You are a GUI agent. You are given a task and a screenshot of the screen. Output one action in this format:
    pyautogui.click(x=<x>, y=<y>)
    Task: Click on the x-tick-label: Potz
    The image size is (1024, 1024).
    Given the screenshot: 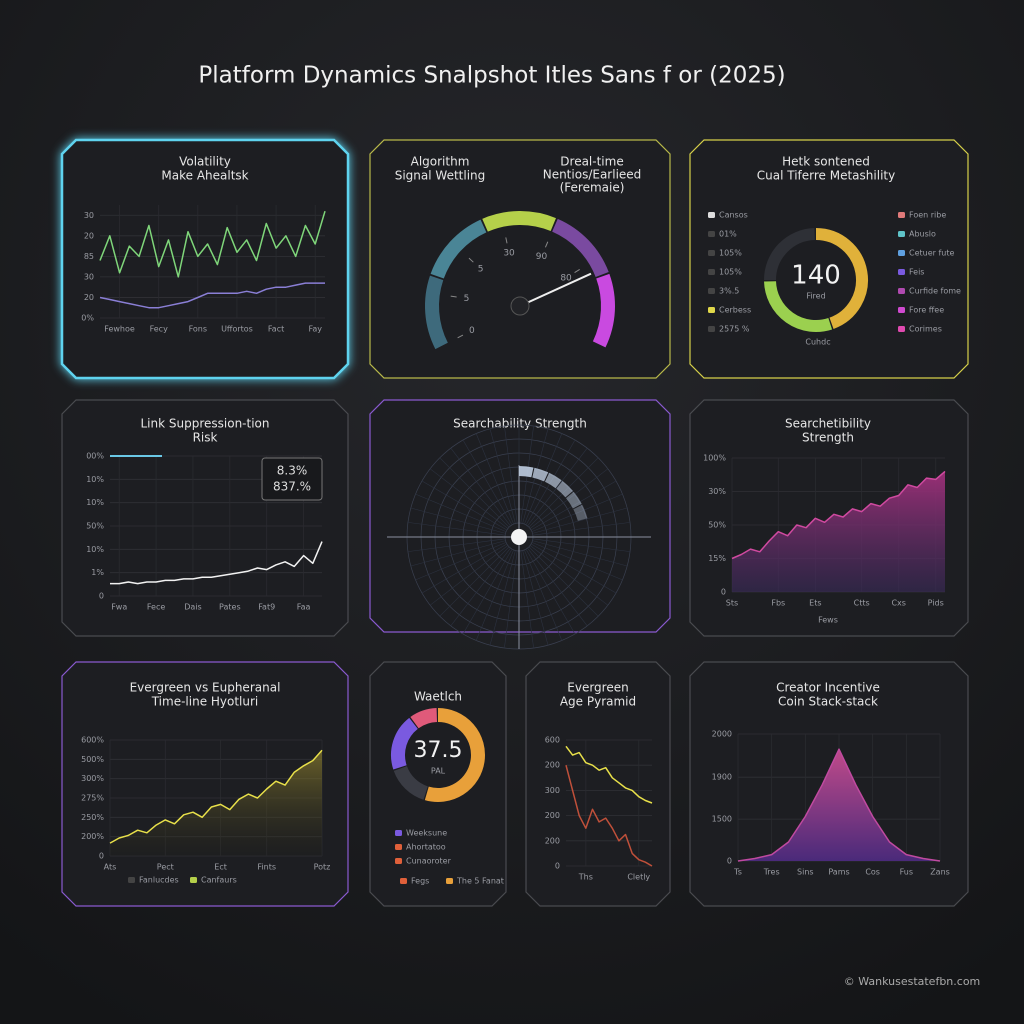 What is the action you would take?
    pyautogui.click(x=322, y=867)
    